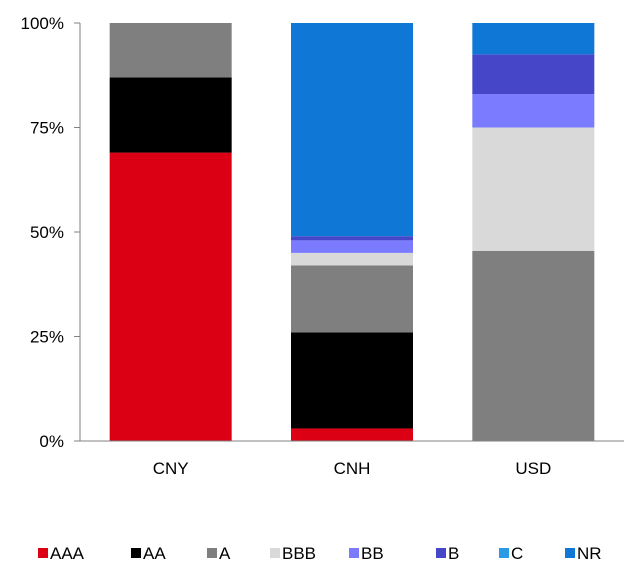 The image size is (629, 566). I want to click on bar-segment-cny-a, so click(170, 50).